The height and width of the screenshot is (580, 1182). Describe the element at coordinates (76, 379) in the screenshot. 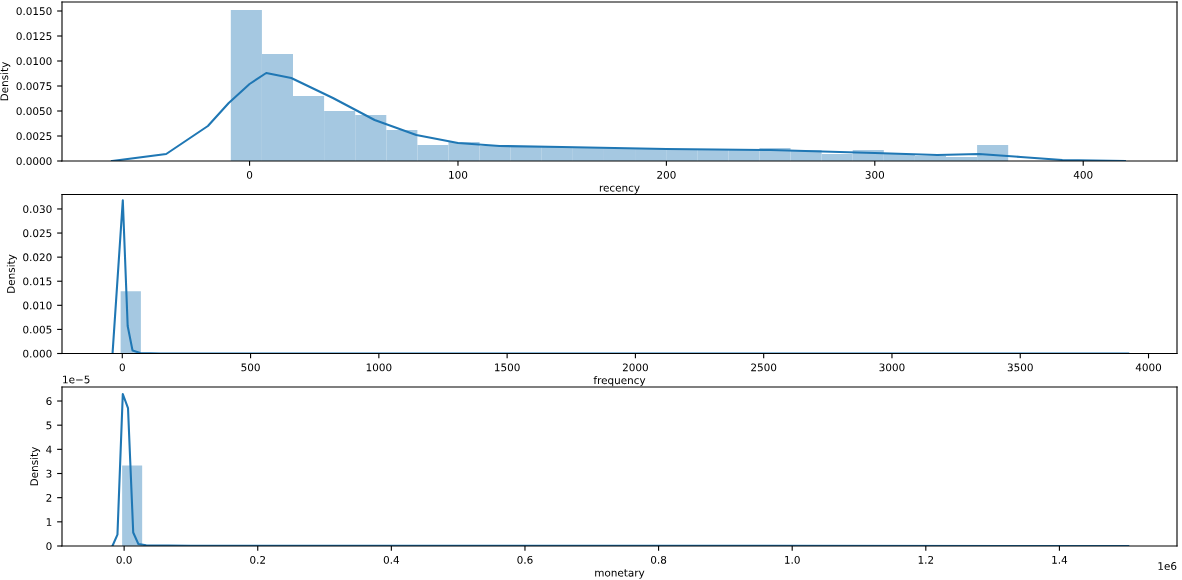

I see `text: 1e−5` at that location.